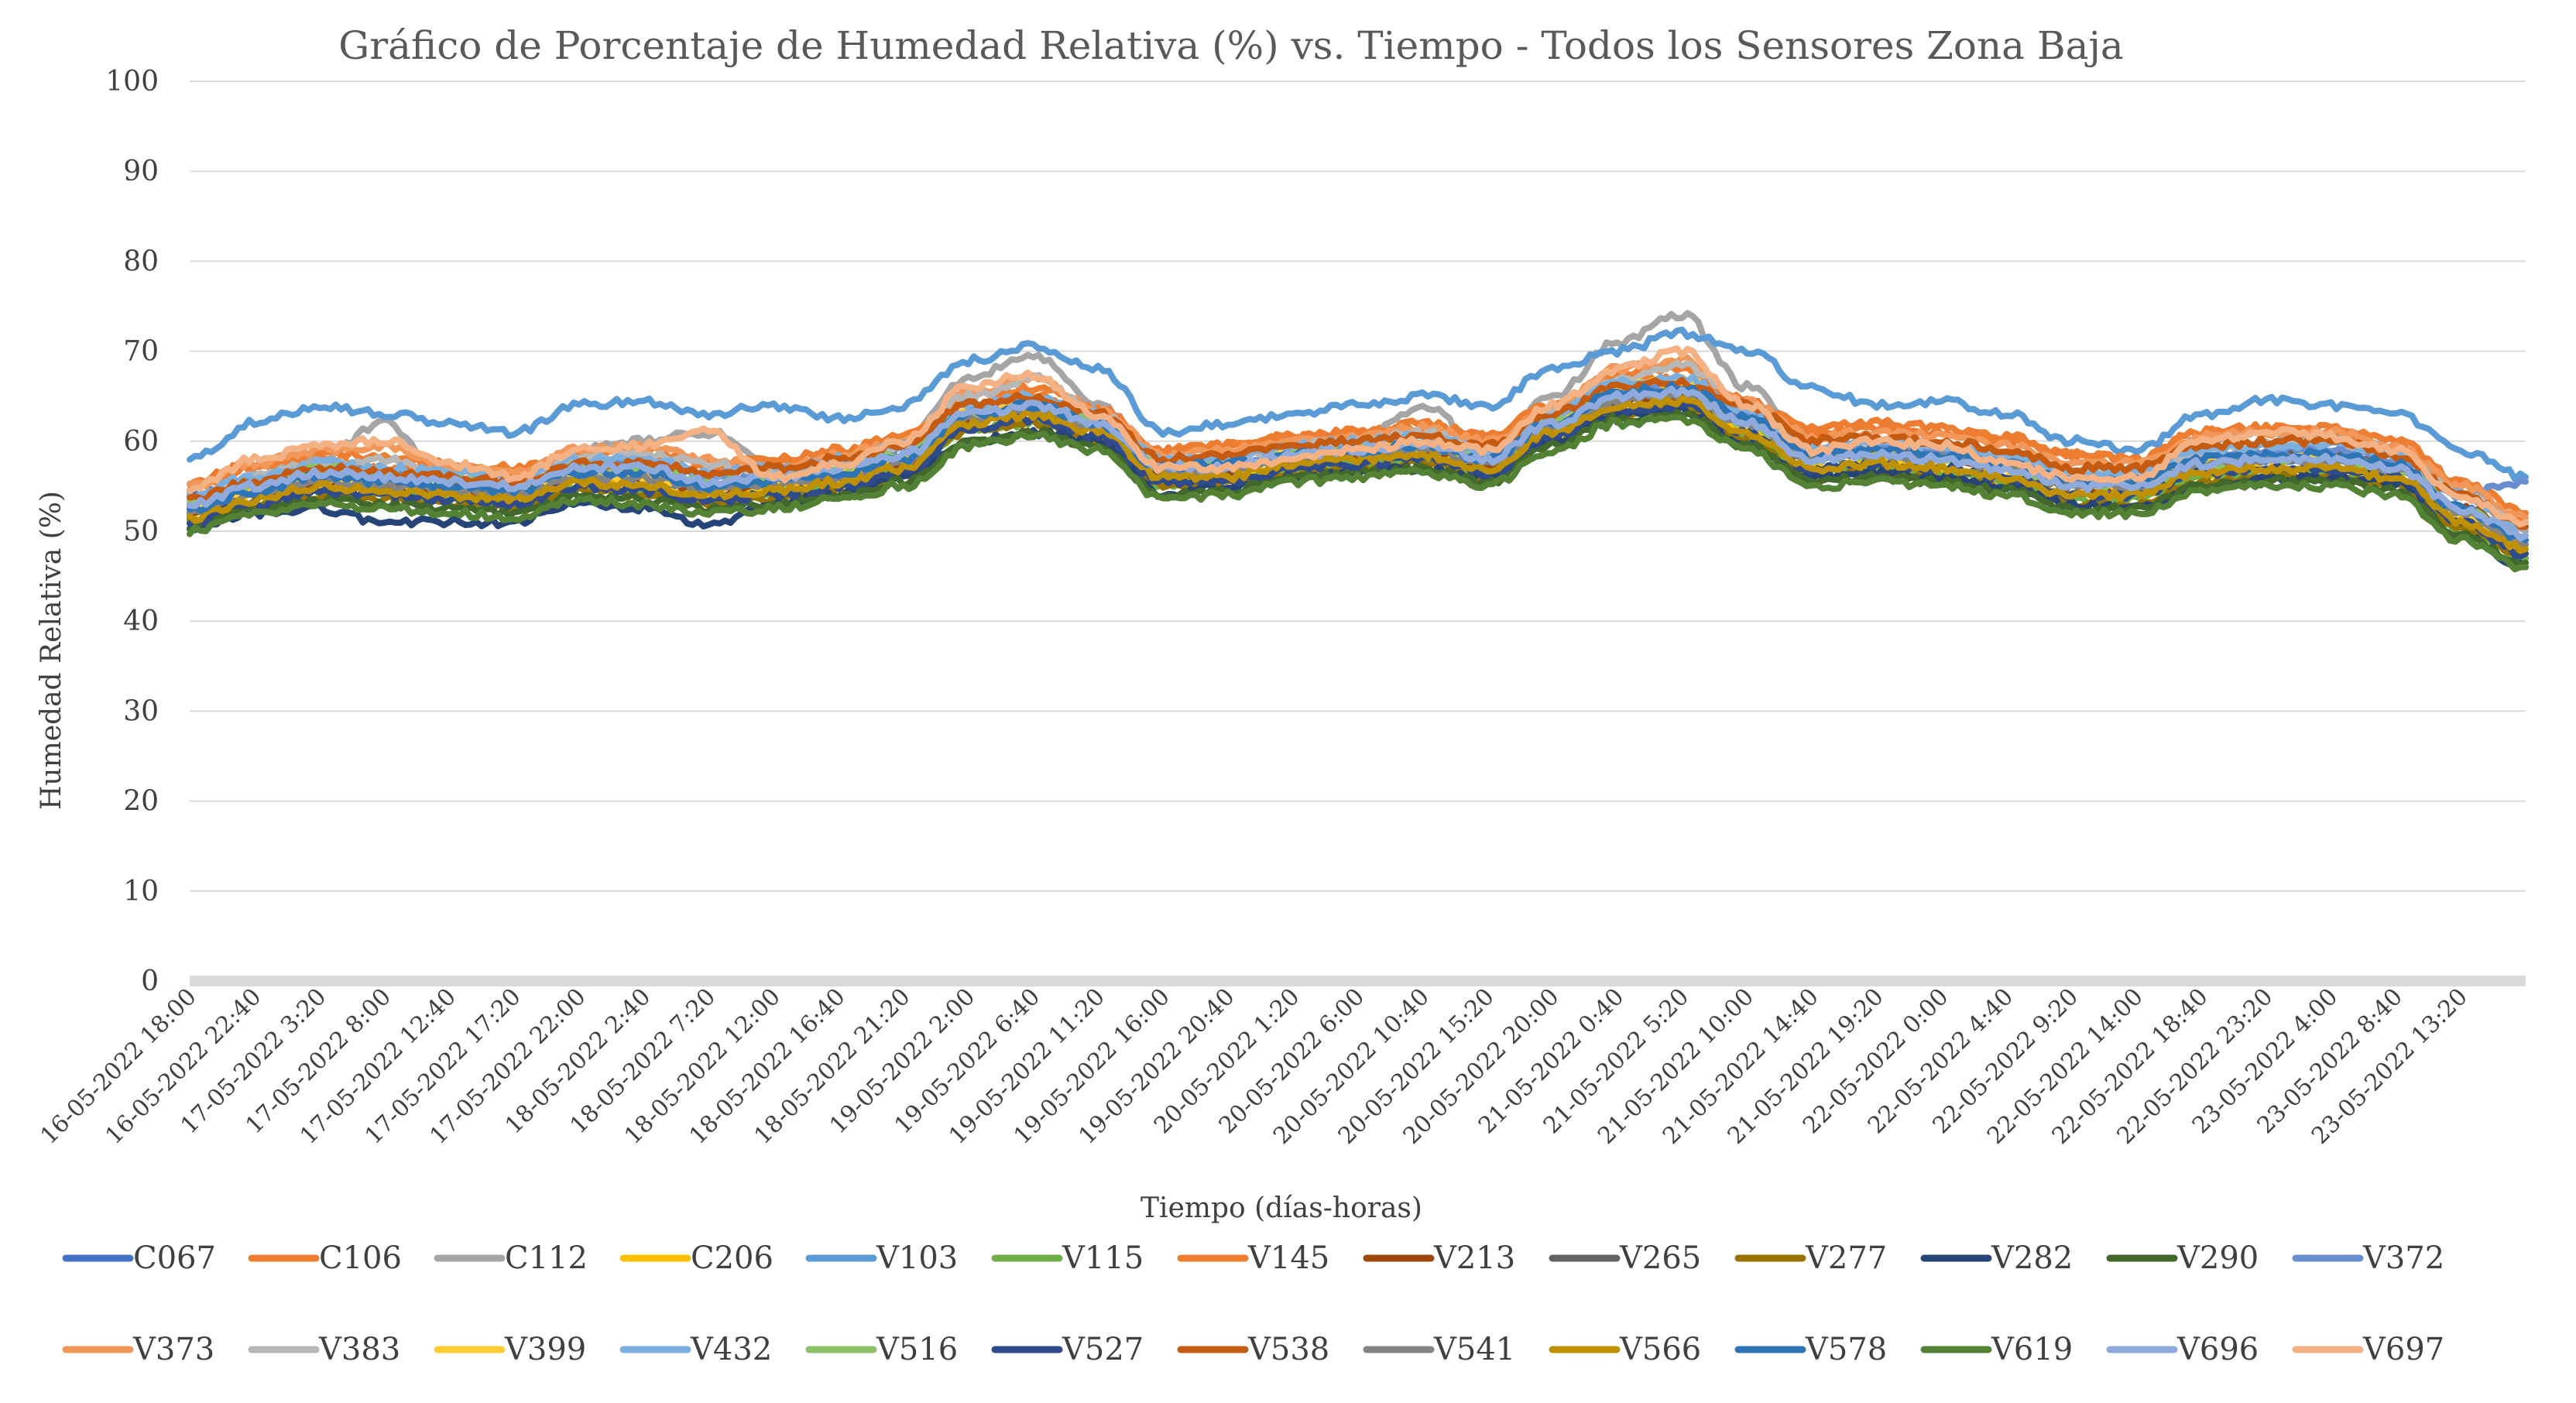 Image resolution: width=2576 pixels, height=1403 pixels. I want to click on y-tick-label: 100, so click(132, 82).